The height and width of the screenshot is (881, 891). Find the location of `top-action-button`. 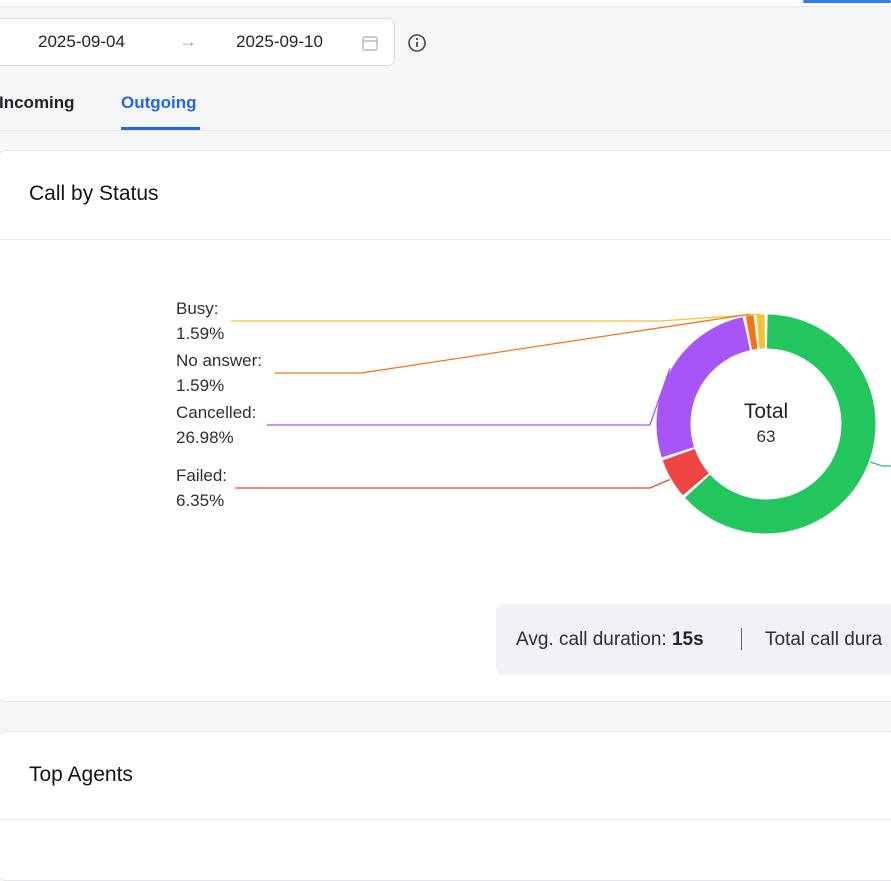

top-action-button is located at coordinates (847, 1).